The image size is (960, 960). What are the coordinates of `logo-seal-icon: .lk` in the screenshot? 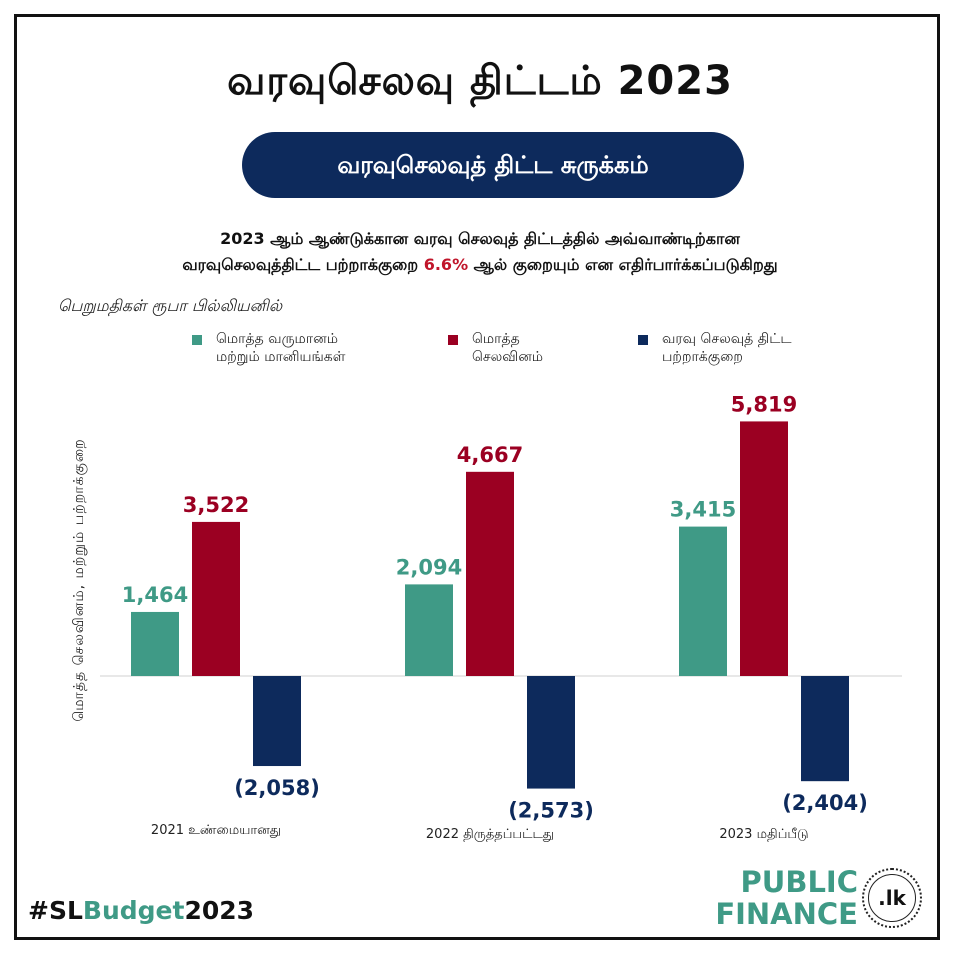 It's located at (892, 898).